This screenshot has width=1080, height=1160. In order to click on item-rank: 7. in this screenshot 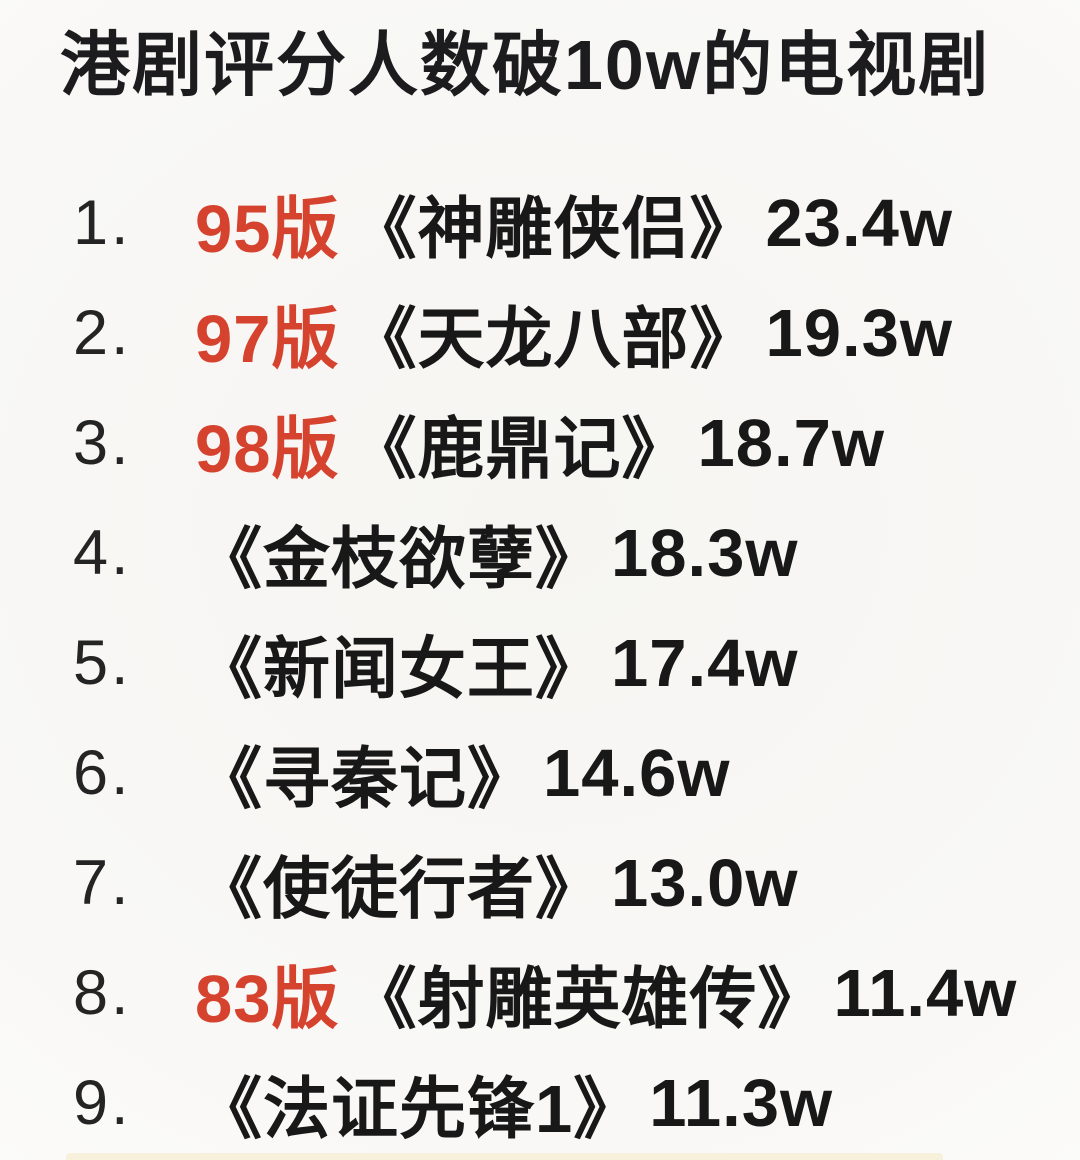, I will do `click(102, 883)`.